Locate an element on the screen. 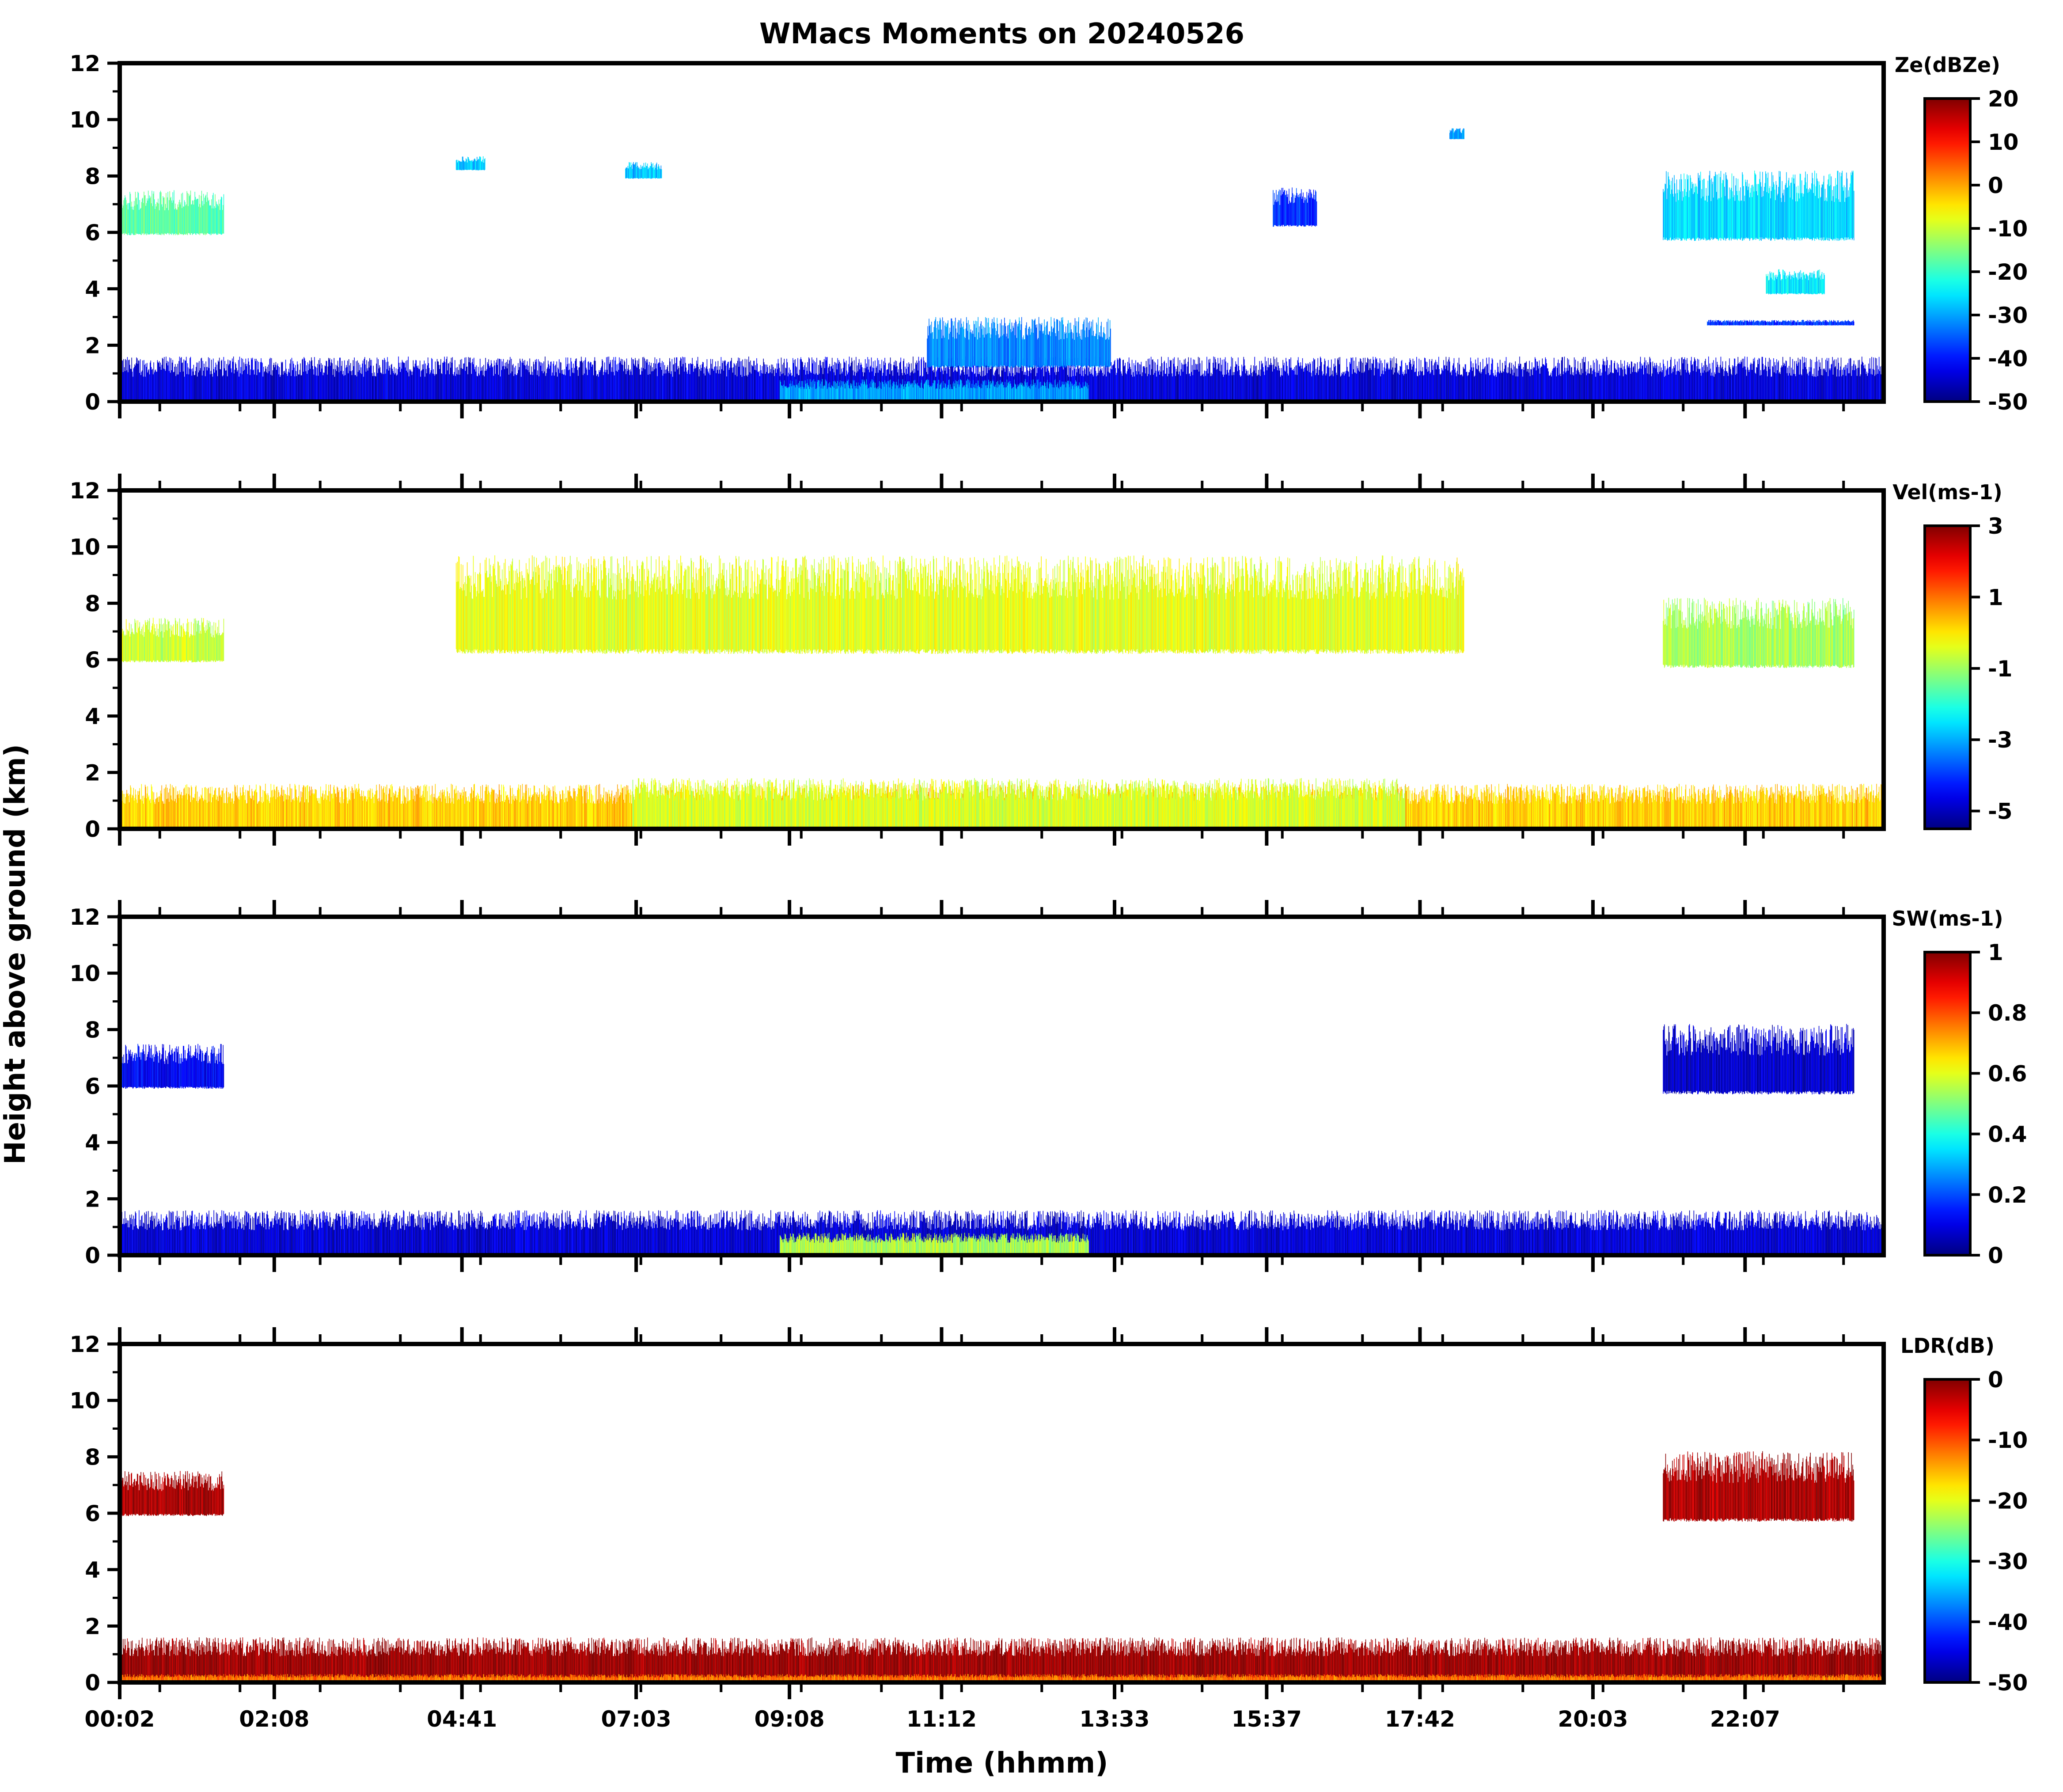 The height and width of the screenshot is (1792, 2063). colorbar is located at coordinates (1948, 250).